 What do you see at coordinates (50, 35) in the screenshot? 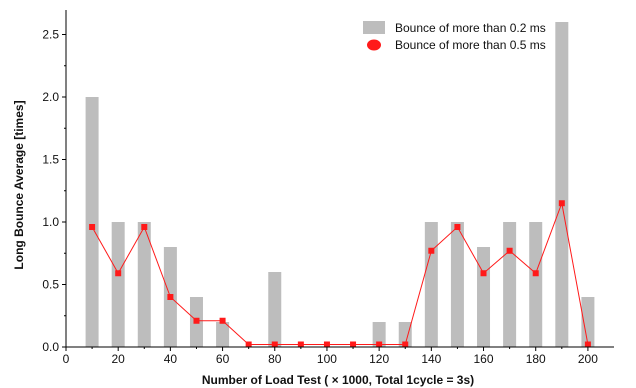
I see `y-tick-label: 2.5` at bounding box center [50, 35].